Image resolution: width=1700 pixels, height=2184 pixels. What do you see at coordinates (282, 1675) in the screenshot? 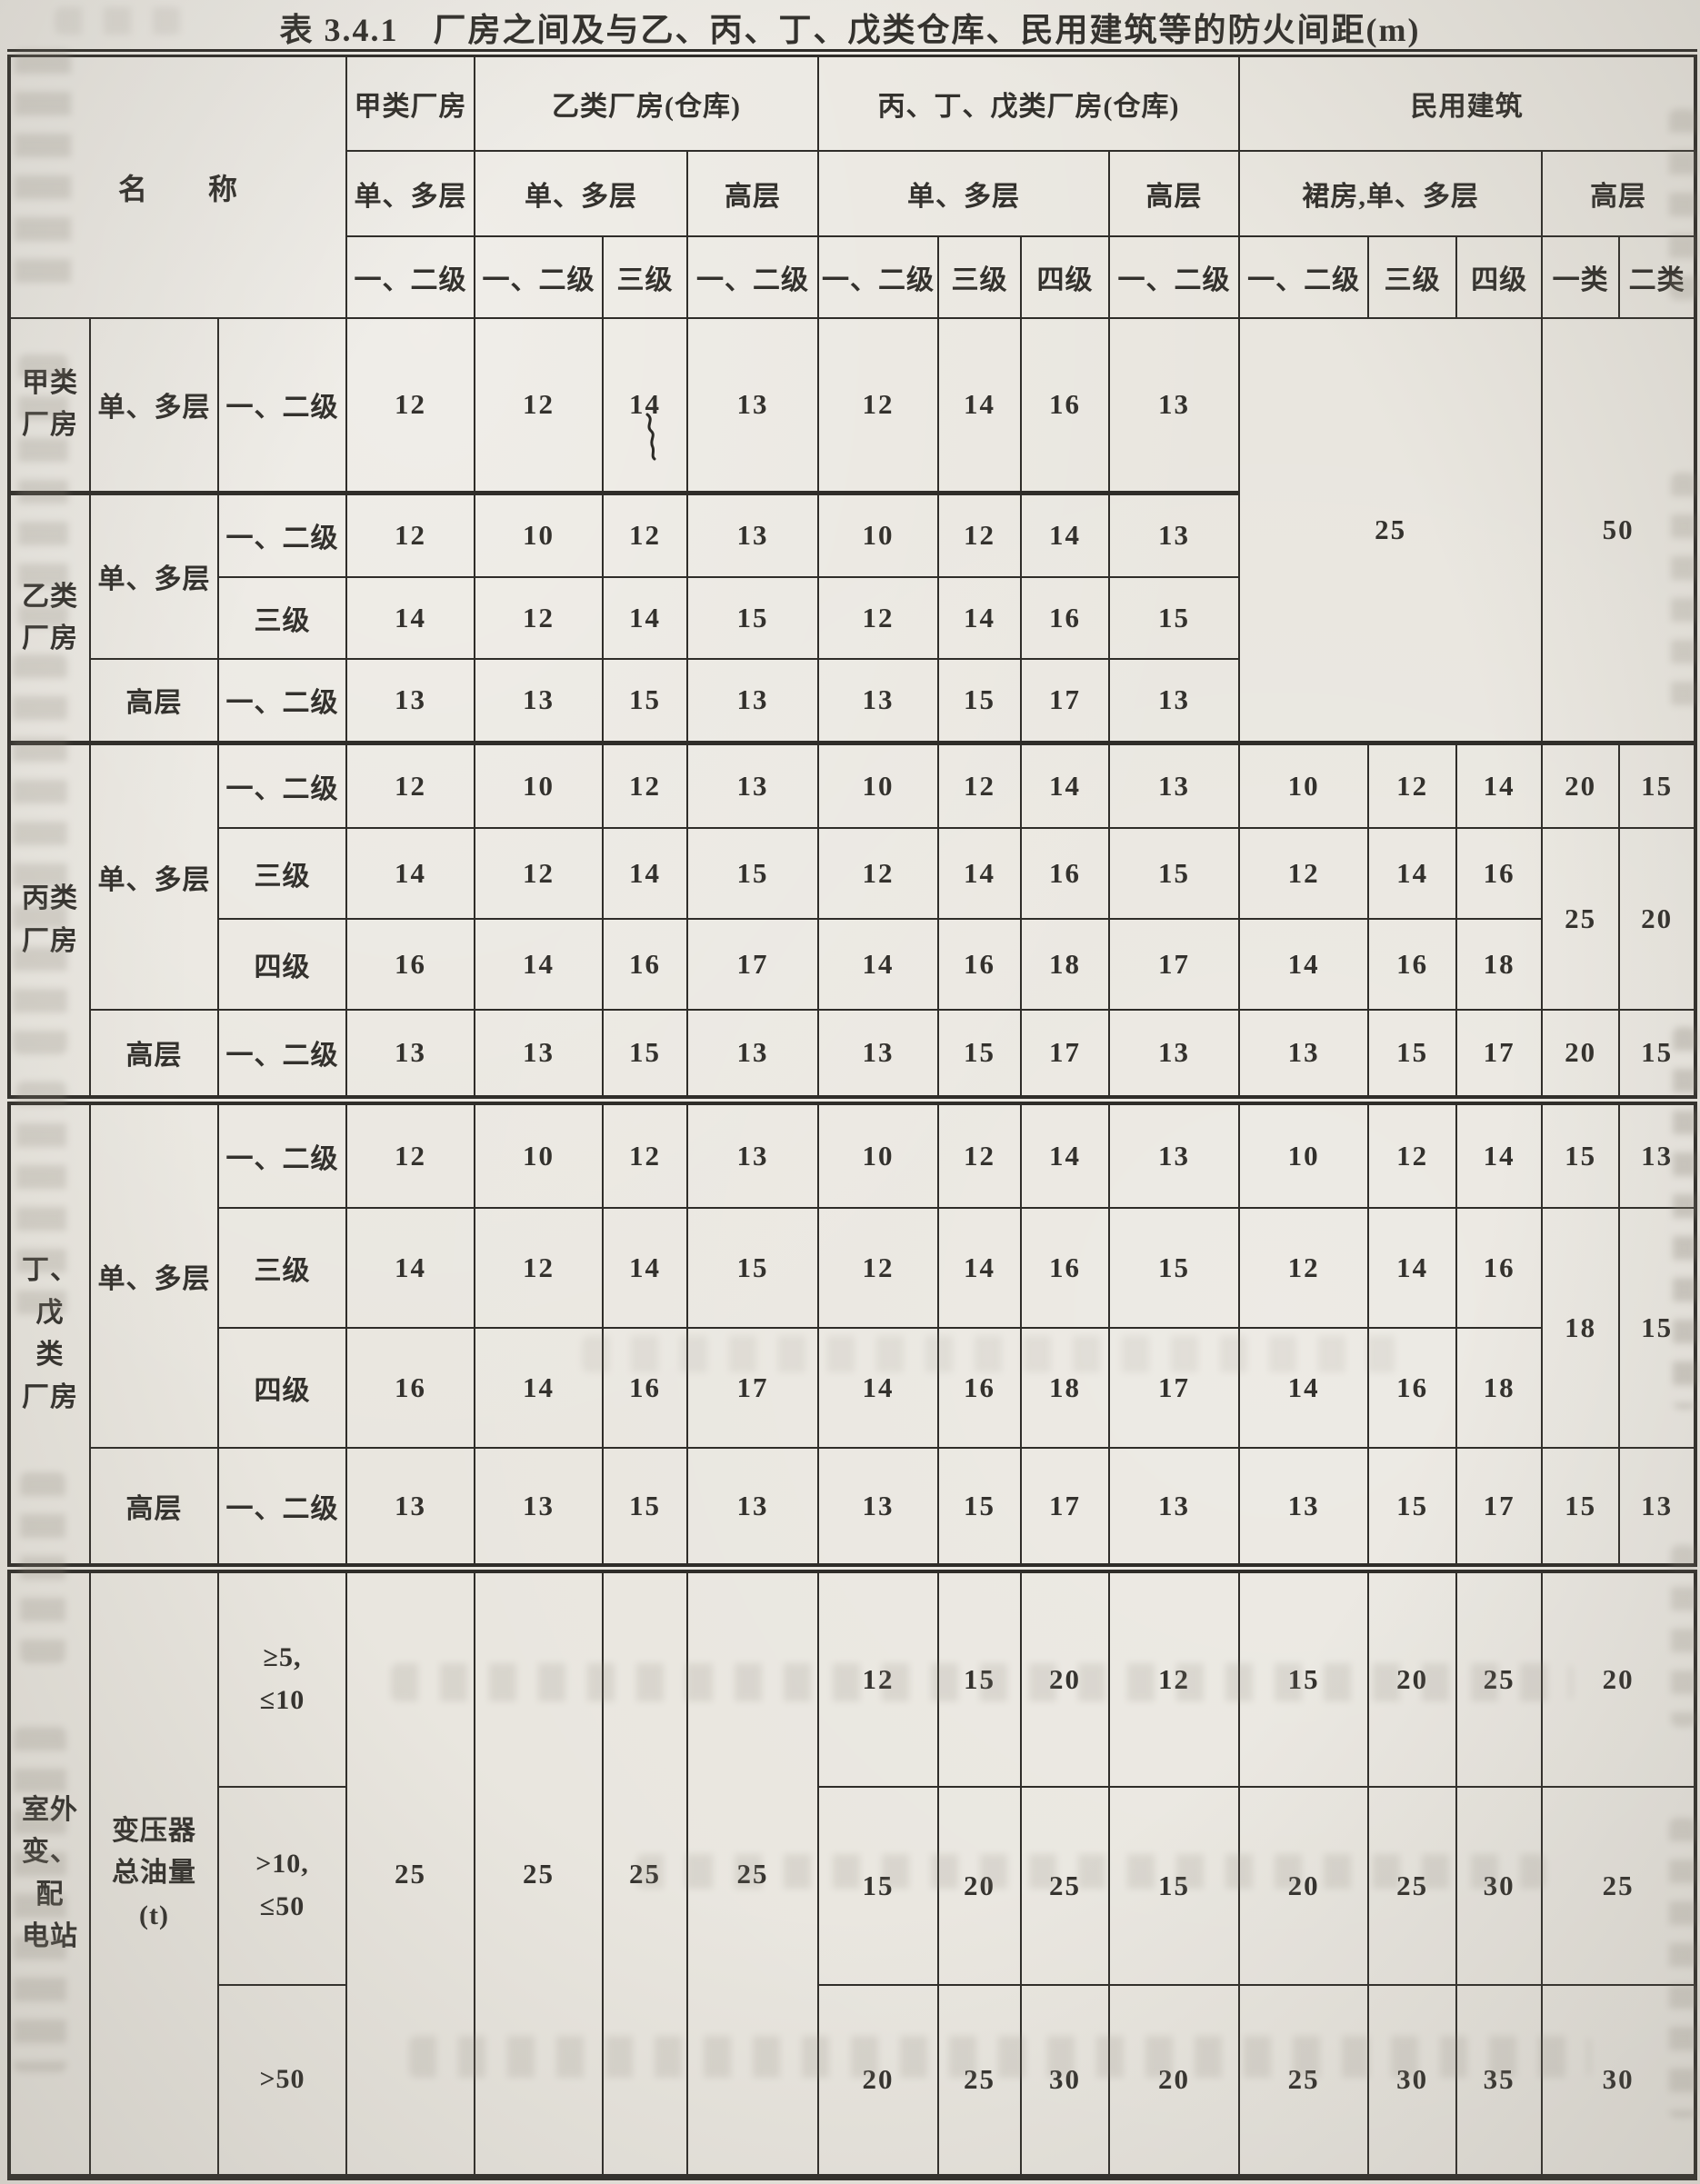
I see `row-oil-range-label: ≥5, ≤10` at bounding box center [282, 1675].